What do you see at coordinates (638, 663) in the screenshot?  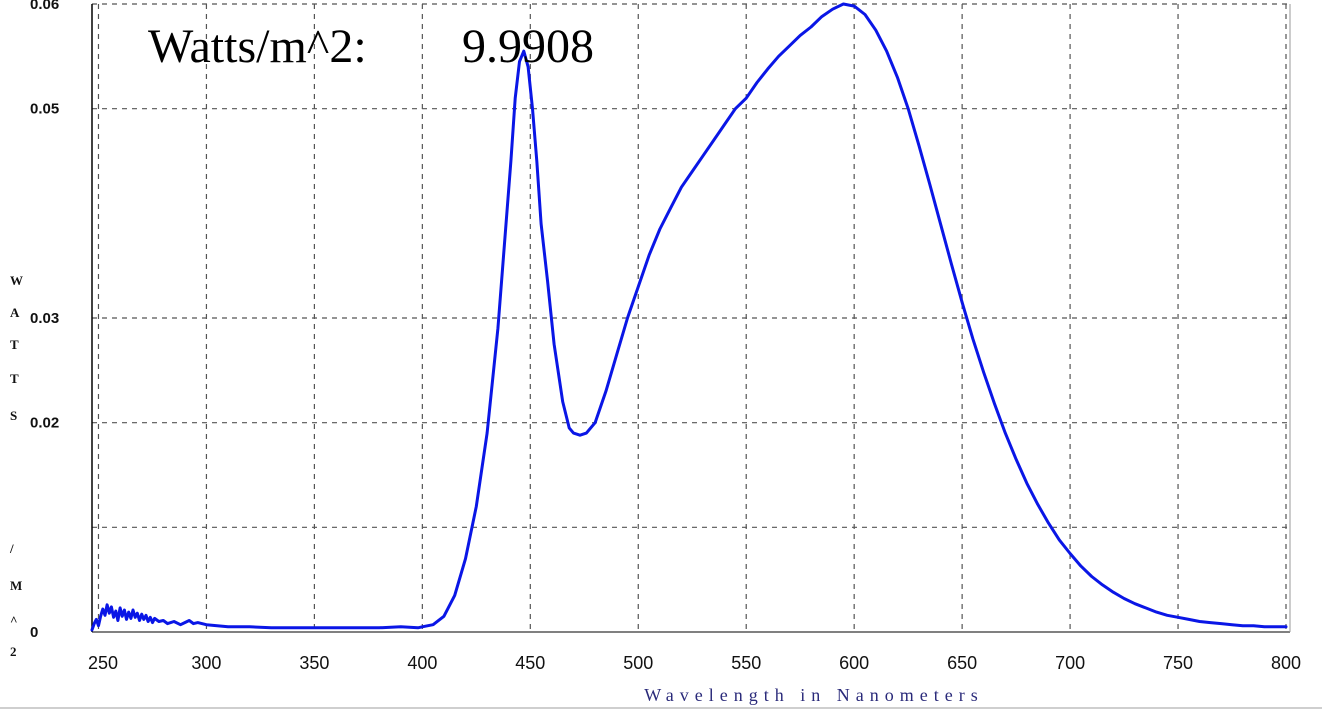 I see `x-tick-label: 500` at bounding box center [638, 663].